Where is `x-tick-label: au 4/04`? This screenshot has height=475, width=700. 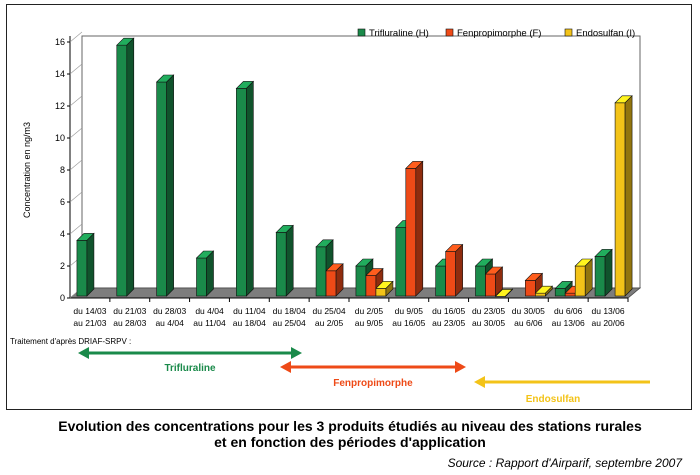 x-tick-label: au 4/04 is located at coordinates (169, 323).